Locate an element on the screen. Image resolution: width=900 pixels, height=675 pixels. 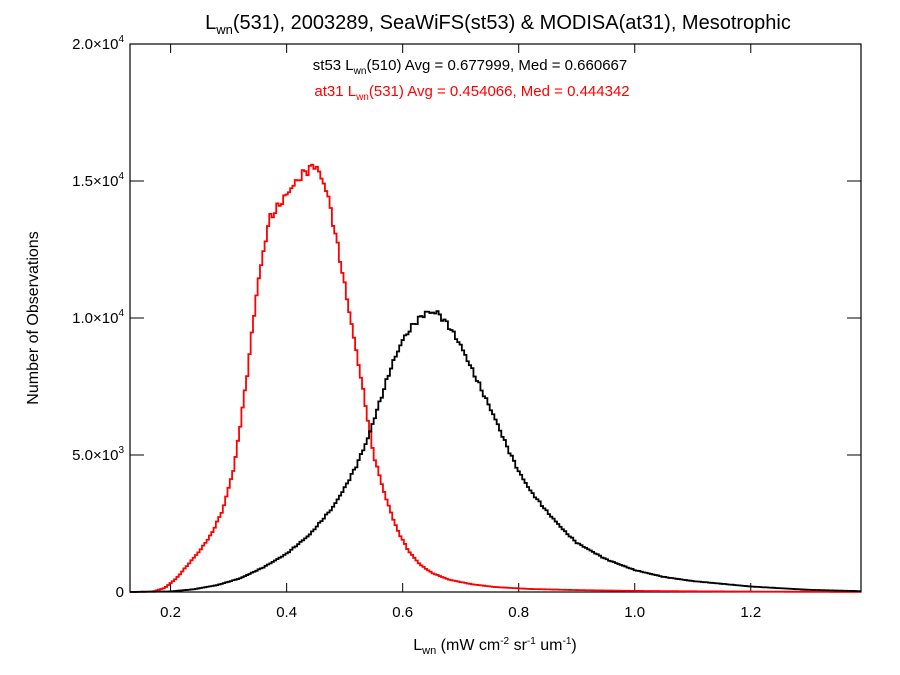
x-tick-label: 0.6 is located at coordinates (402, 612).